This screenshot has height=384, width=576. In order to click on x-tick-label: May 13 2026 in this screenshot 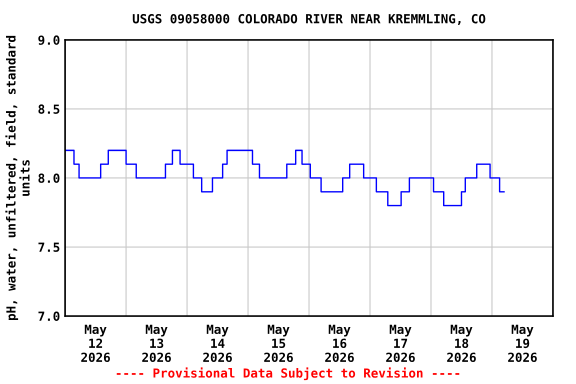, I will do `click(156, 343)`.